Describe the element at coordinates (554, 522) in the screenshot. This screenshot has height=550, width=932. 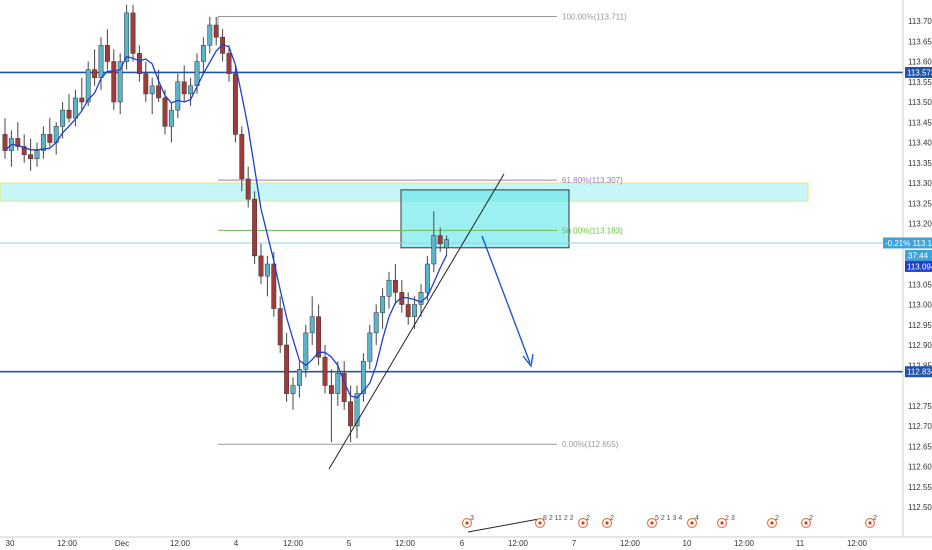
I see `economic-event-marker: 8 2 11 2 2` at that location.